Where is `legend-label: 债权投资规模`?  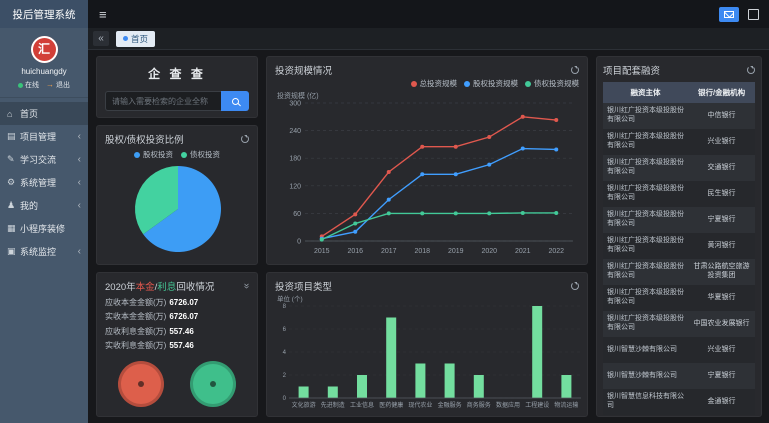 legend-label: 债权投资规模 is located at coordinates (556, 83).